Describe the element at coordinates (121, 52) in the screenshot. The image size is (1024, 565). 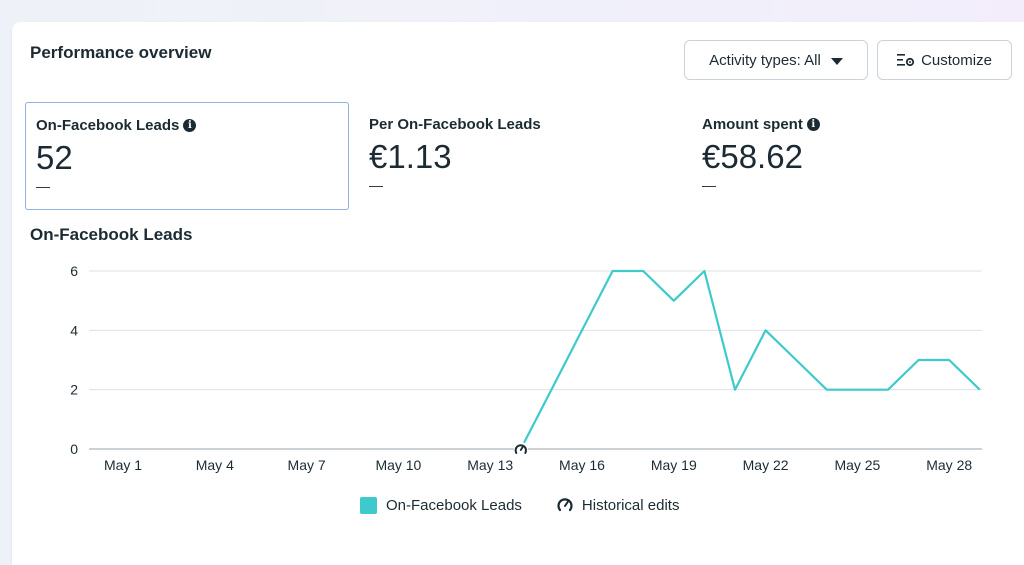
I see `page-title: Performance overview` at that location.